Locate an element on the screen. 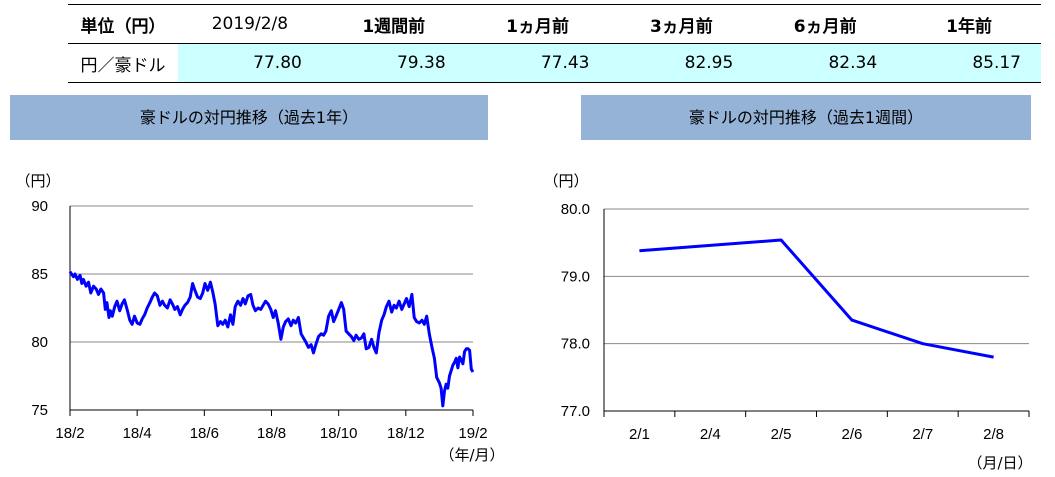 This screenshot has height=477, width=1055. series-line-1y is located at coordinates (271, 339).